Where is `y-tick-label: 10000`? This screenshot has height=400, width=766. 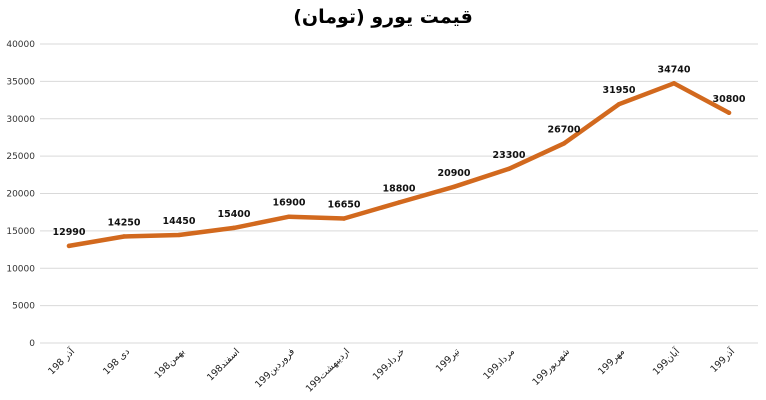 y-tick-label: 10000 is located at coordinates (20, 269).